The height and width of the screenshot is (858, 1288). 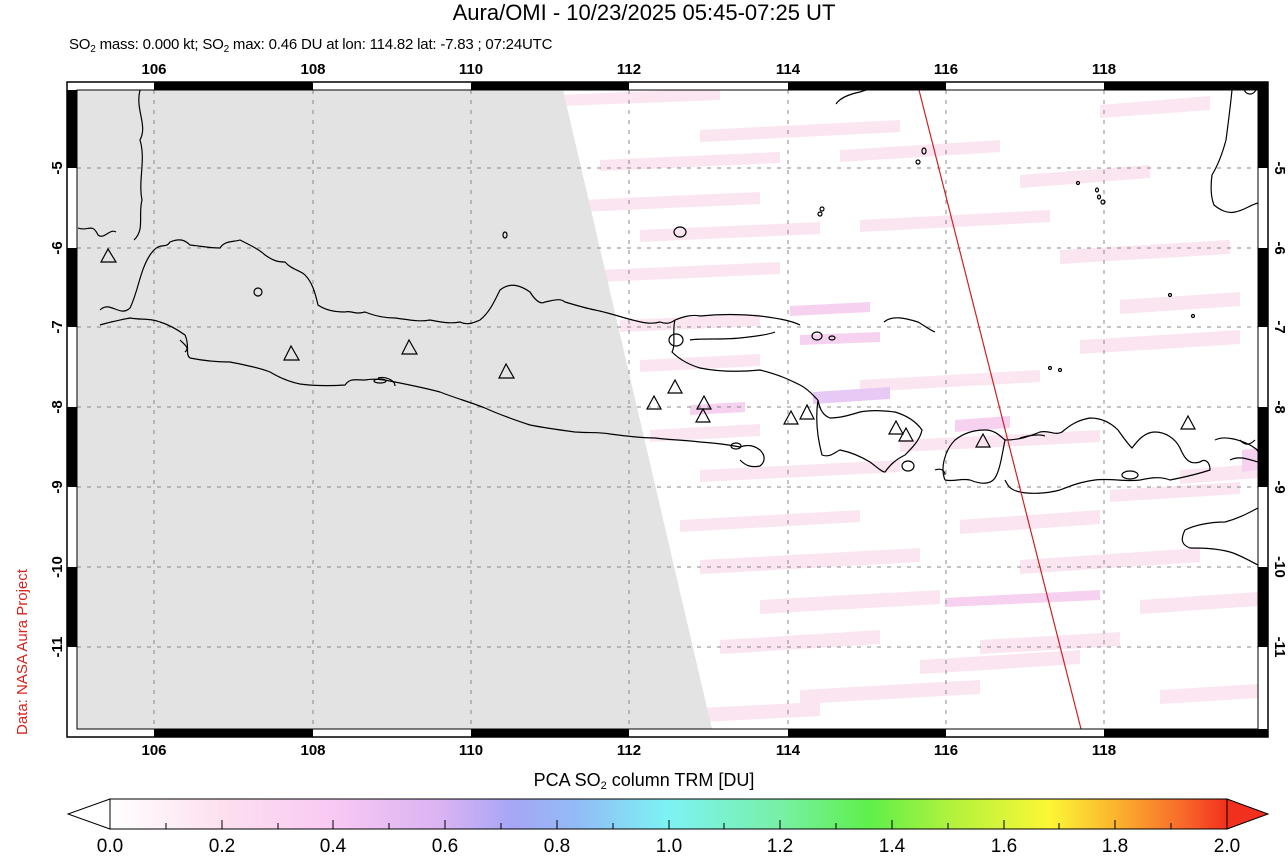 I want to click on colorbar-ticks, so click(x=668, y=824).